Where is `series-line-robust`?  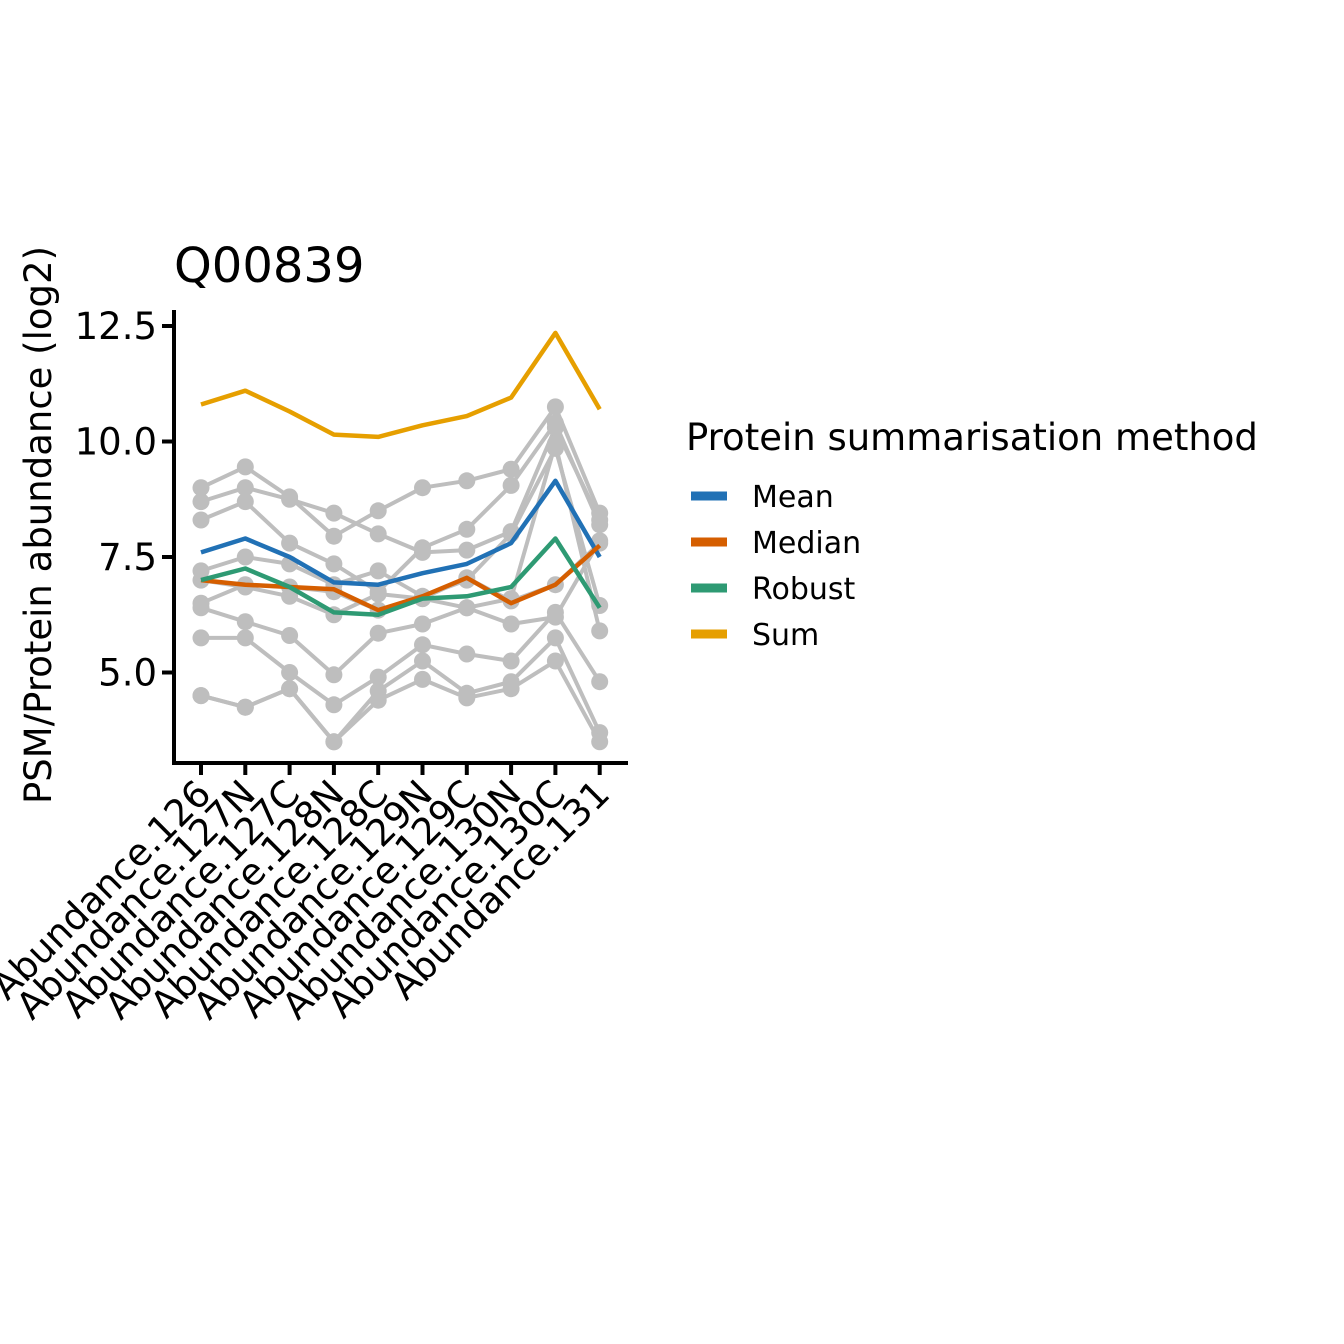 series-line-robust is located at coordinates (401, 577).